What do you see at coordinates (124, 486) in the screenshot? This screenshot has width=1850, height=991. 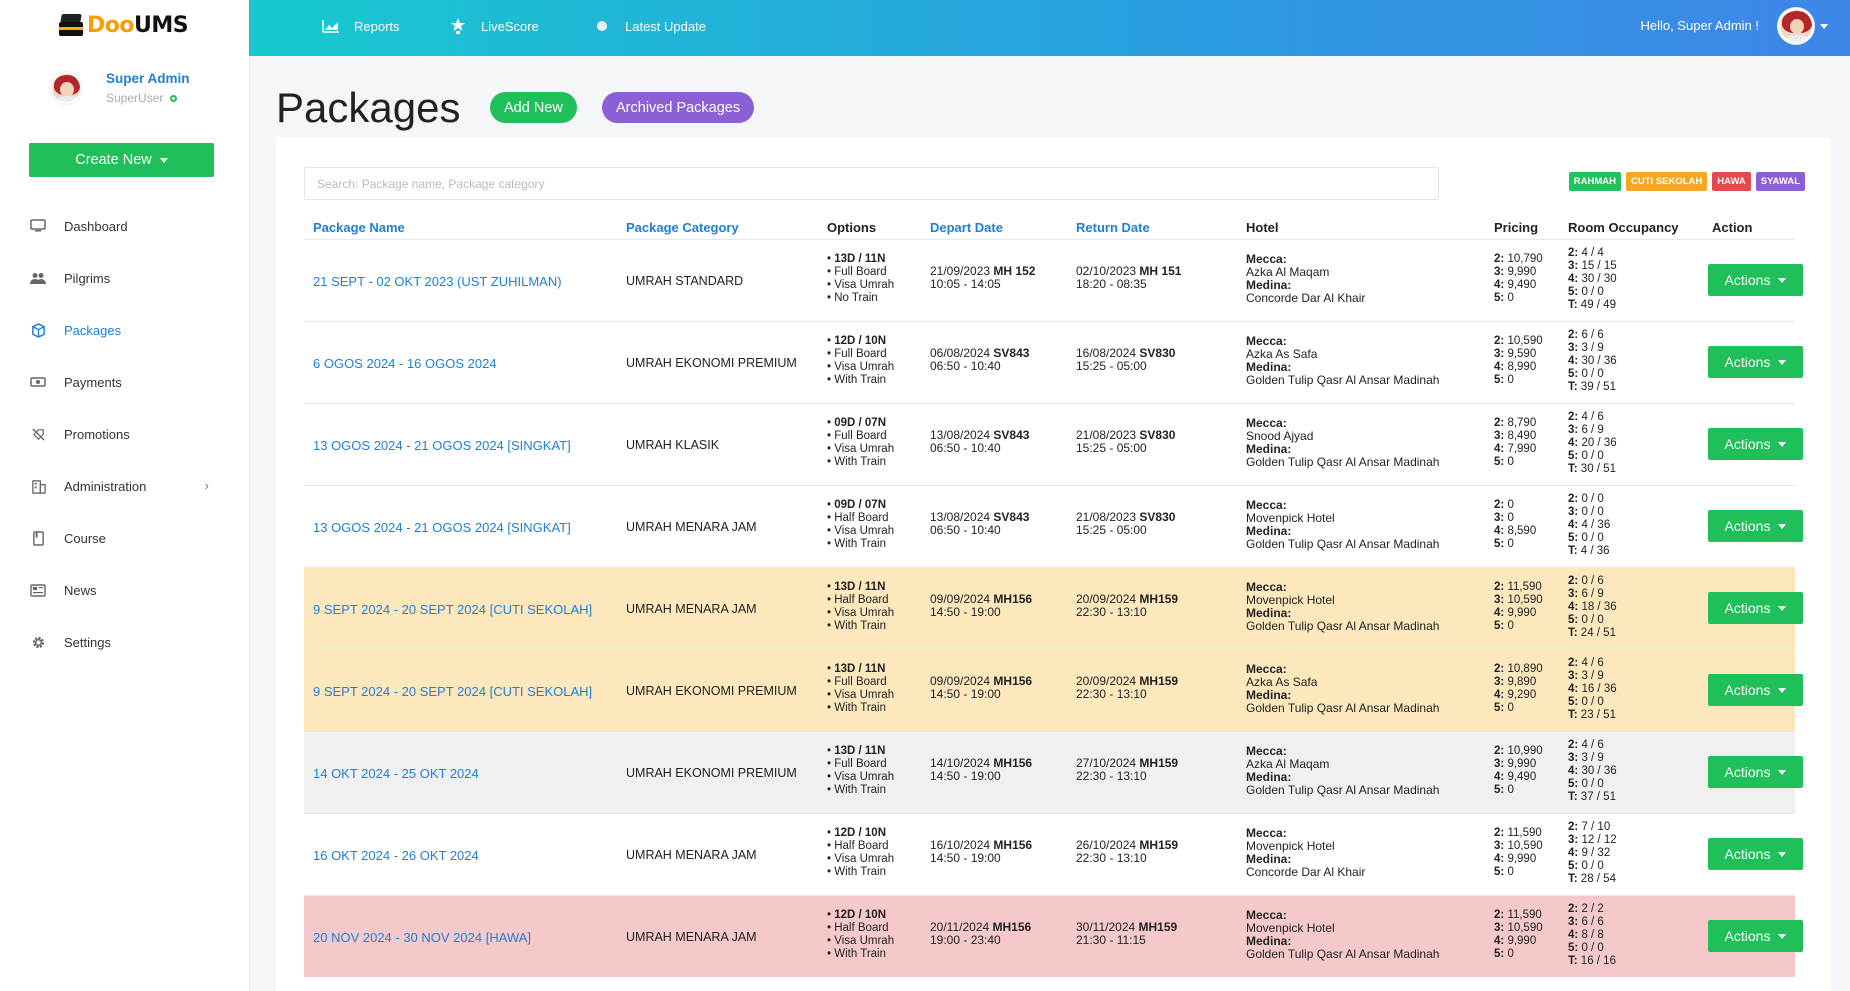 I see `sidebar-item-administration: Administration ›` at bounding box center [124, 486].